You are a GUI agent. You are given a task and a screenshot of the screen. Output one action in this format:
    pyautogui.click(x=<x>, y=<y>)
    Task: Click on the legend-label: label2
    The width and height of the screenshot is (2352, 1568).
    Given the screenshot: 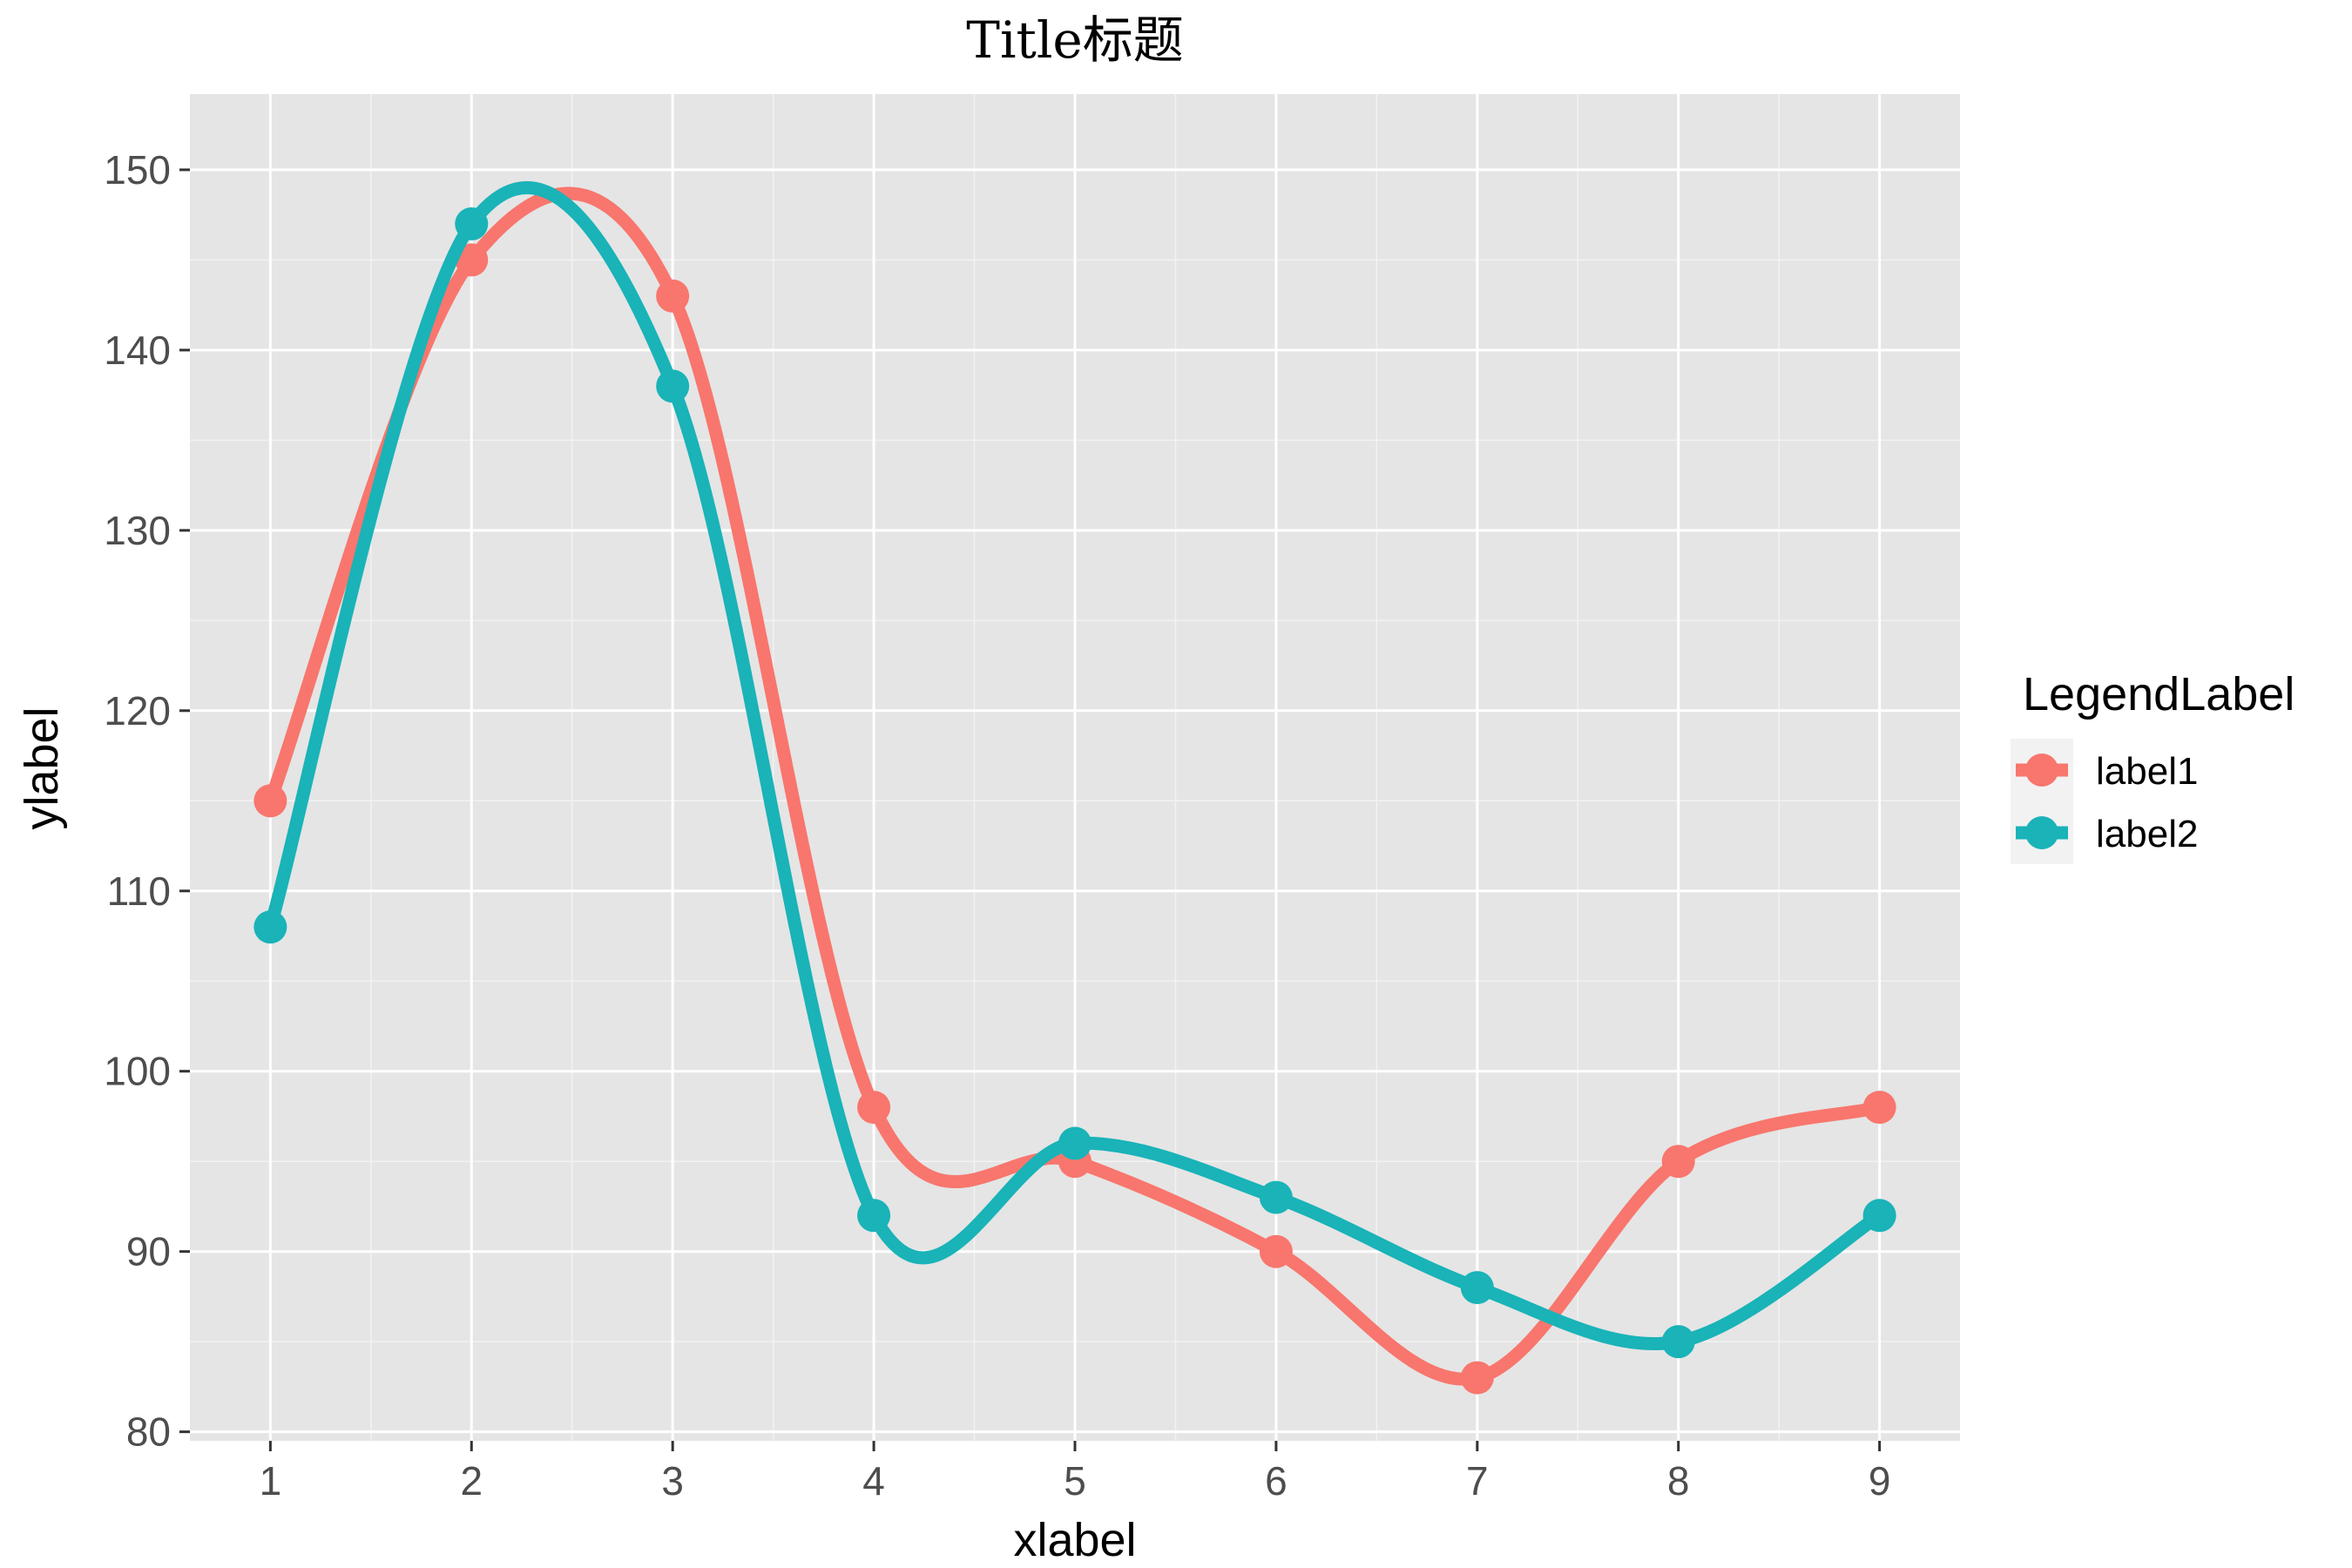 What is the action you would take?
    pyautogui.click(x=2147, y=834)
    